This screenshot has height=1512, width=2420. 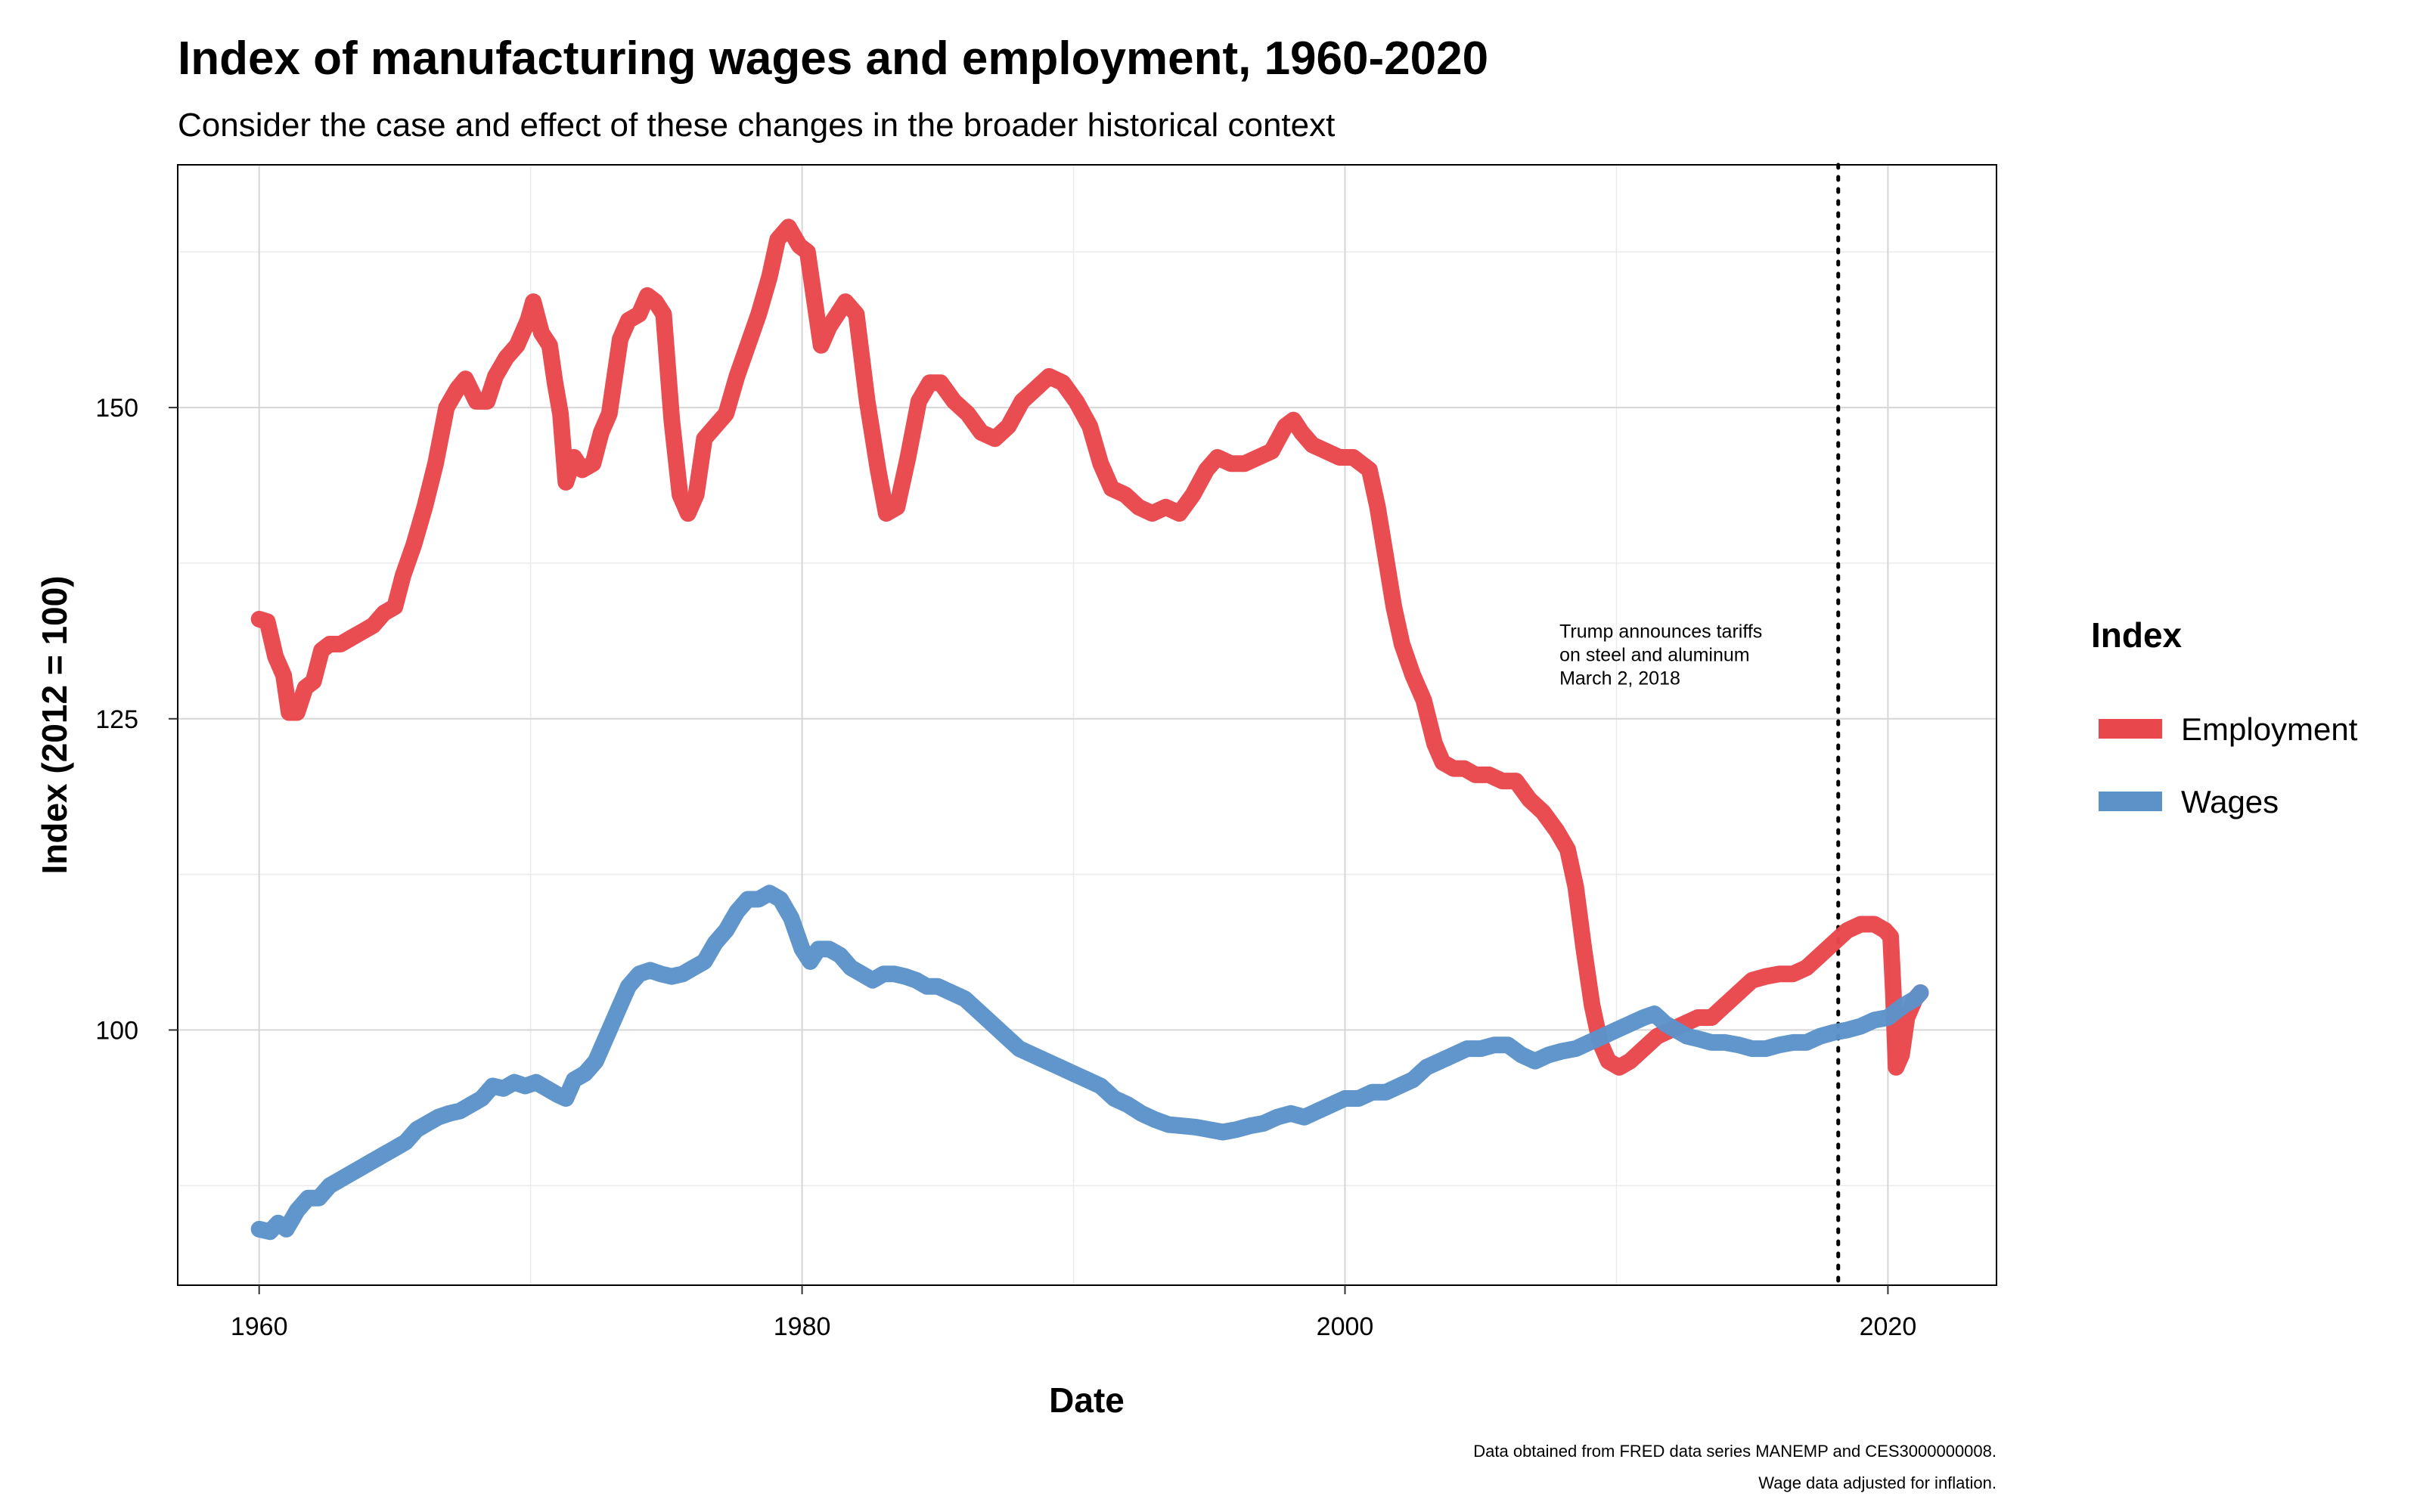 I want to click on y-tick-label: 100, so click(x=116, y=1030).